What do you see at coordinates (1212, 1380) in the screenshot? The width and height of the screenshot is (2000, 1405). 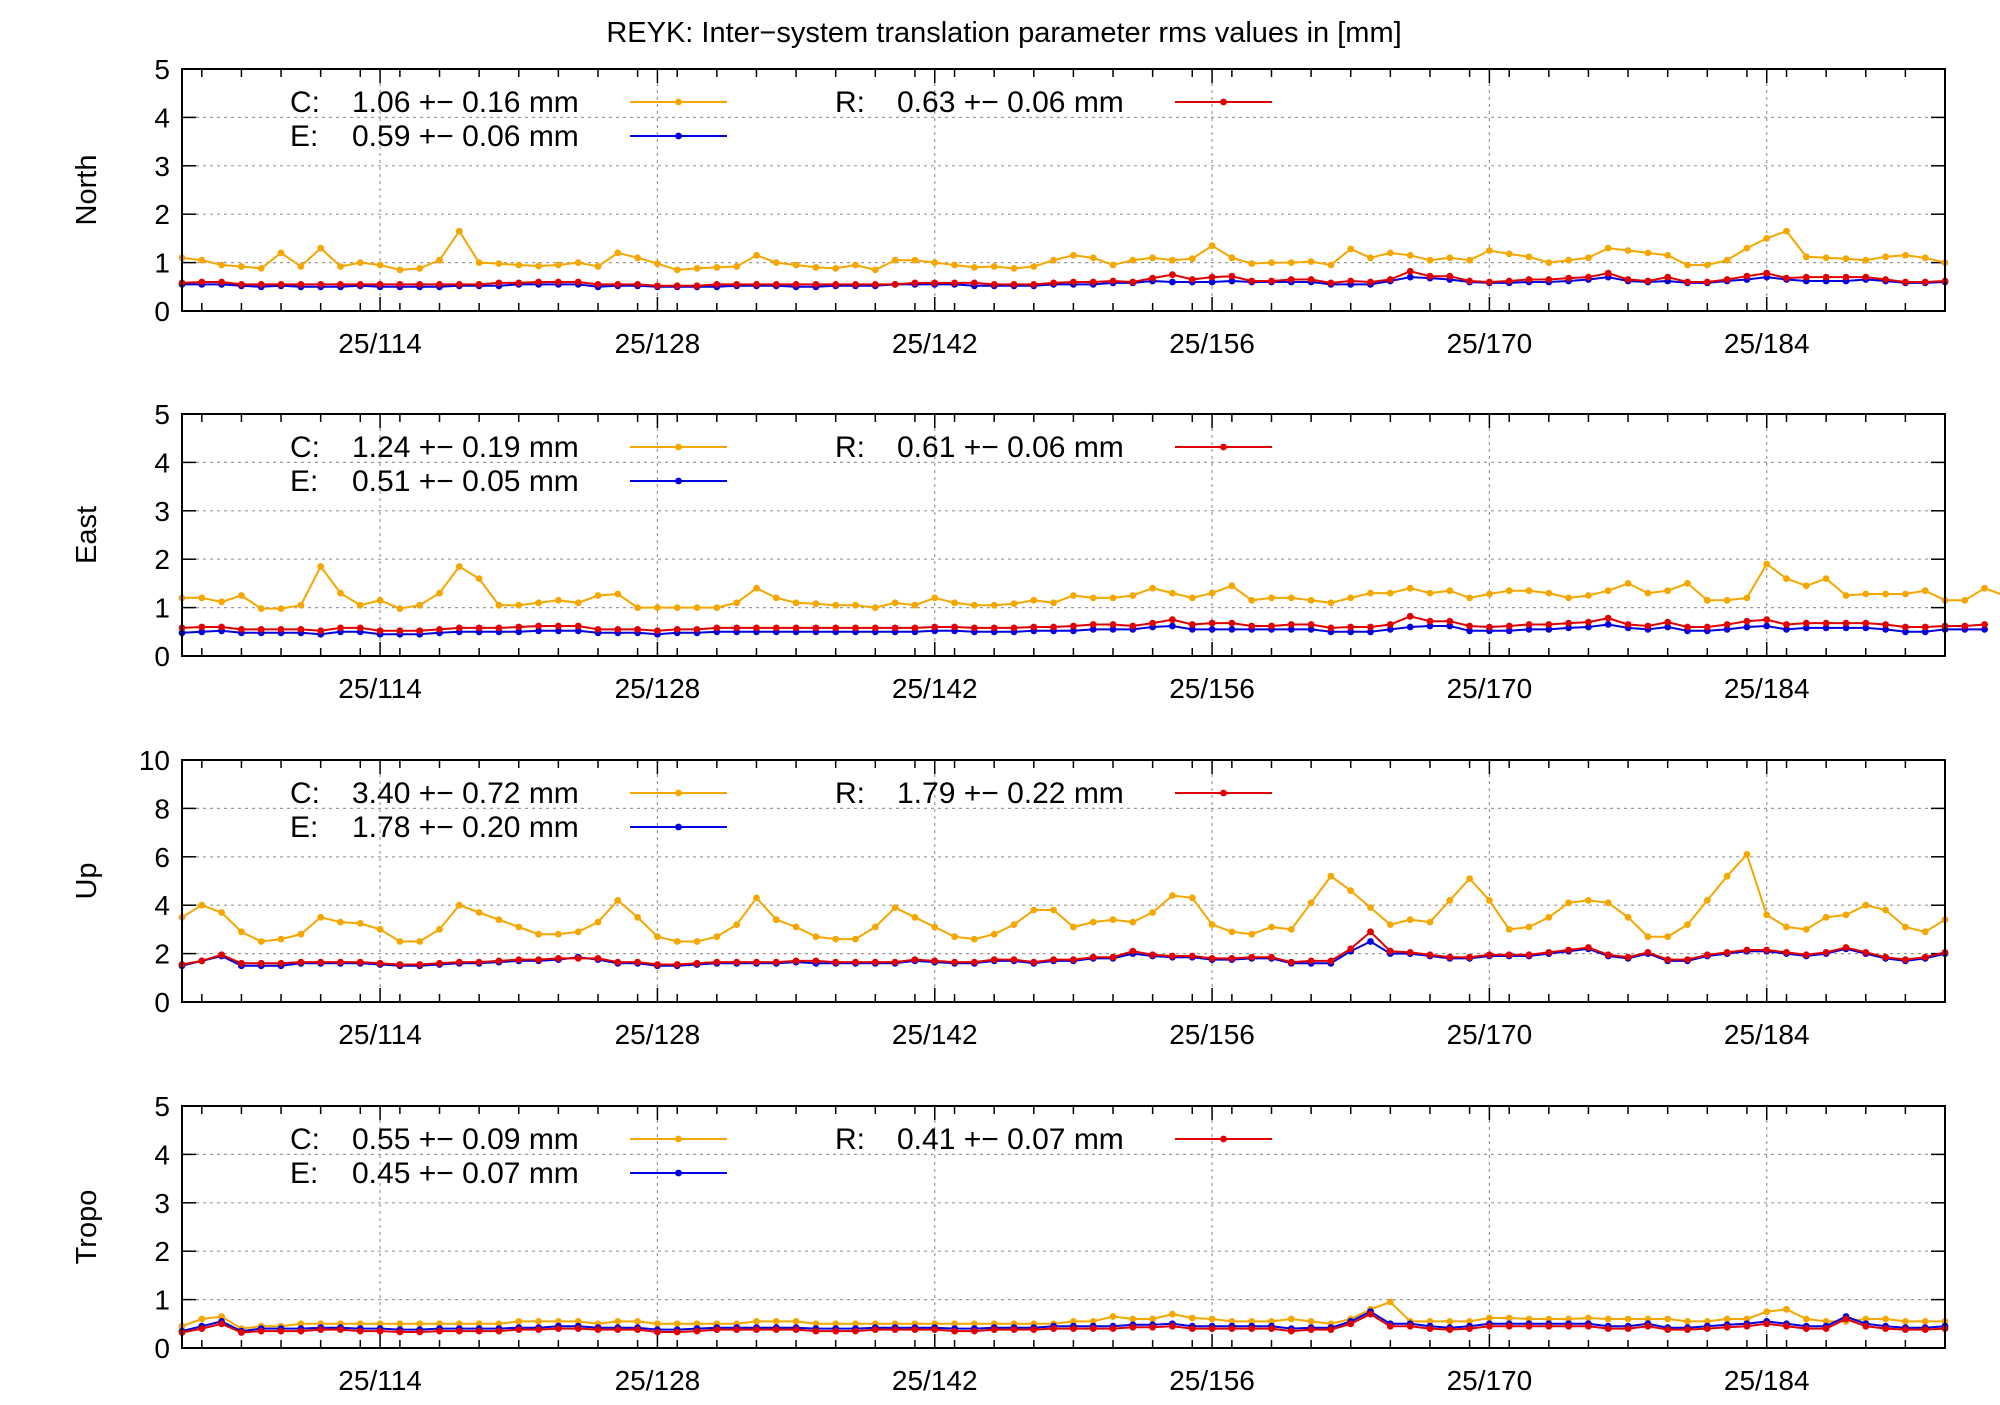 I see `x-tick-label: 25/156` at bounding box center [1212, 1380].